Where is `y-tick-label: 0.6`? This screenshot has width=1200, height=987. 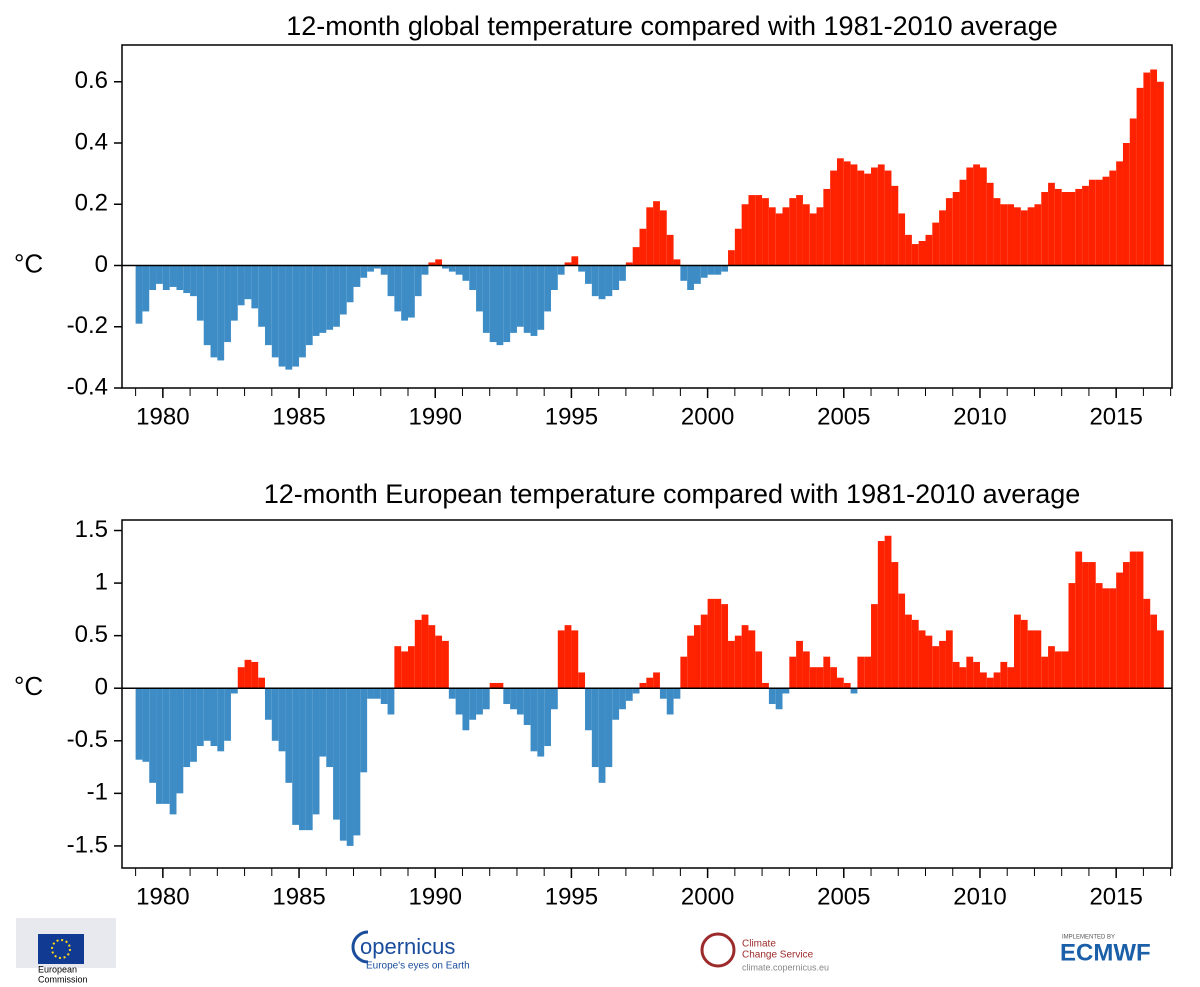
y-tick-label: 0.6 is located at coordinates (91, 80).